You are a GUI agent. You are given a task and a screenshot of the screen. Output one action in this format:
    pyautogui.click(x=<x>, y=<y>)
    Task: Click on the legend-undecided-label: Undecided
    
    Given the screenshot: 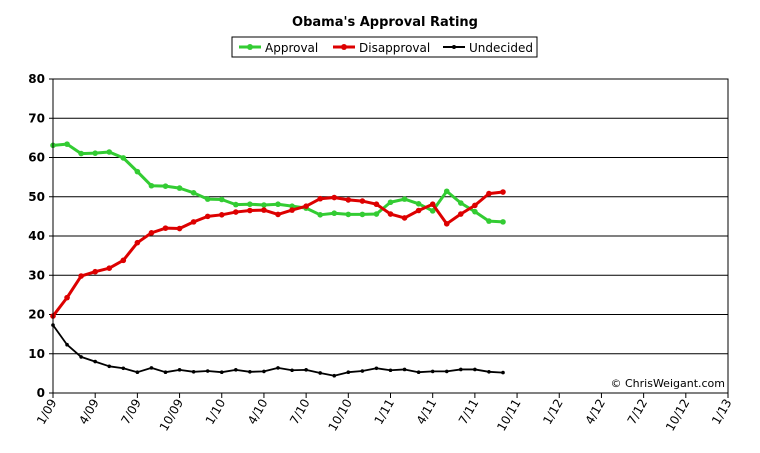 What is the action you would take?
    pyautogui.click(x=501, y=48)
    